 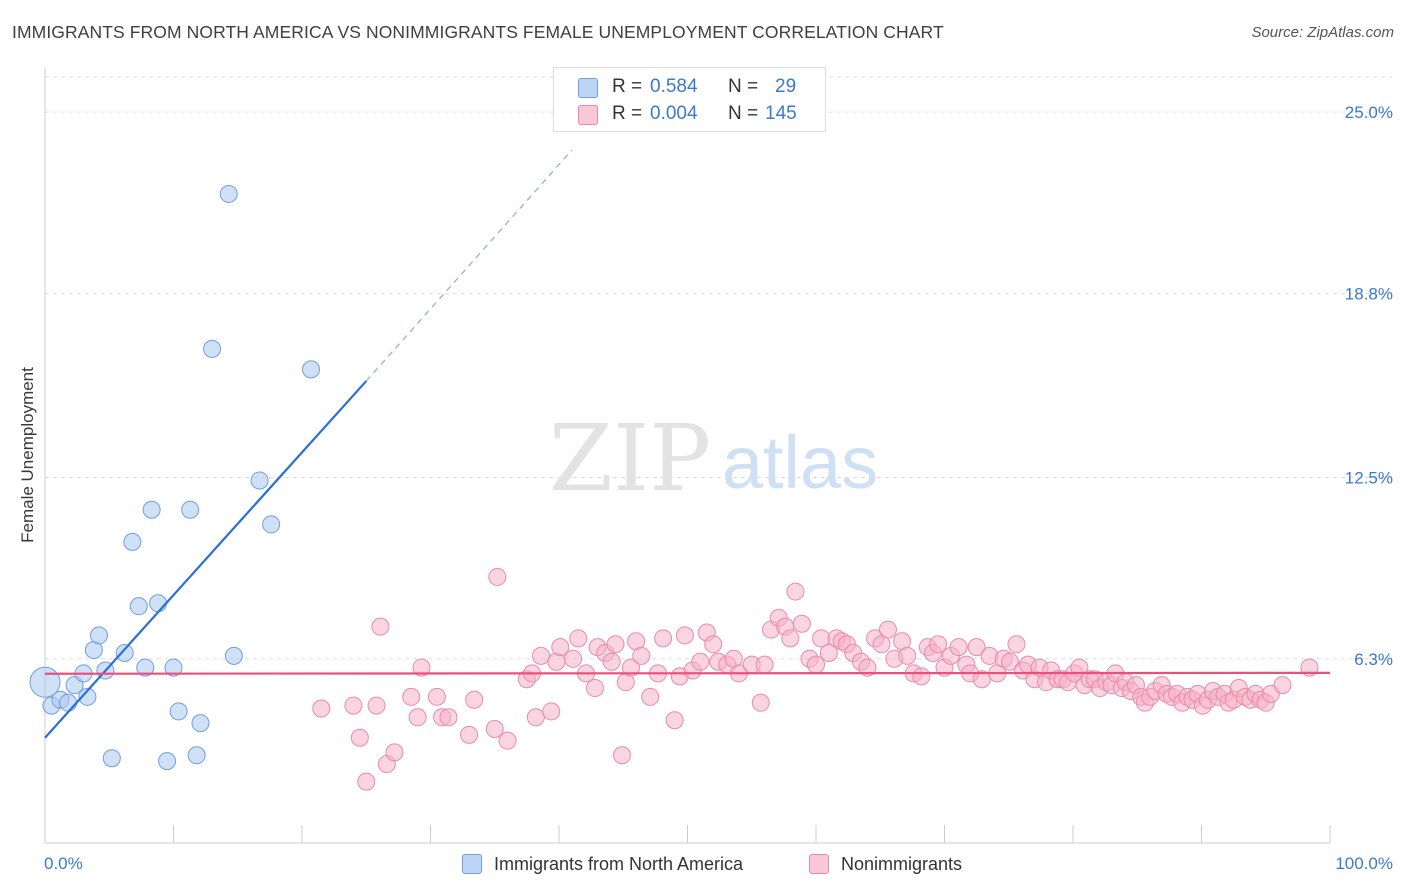 What do you see at coordinates (800, 462) in the screenshot?
I see `watermark-atlas: atlas` at bounding box center [800, 462].